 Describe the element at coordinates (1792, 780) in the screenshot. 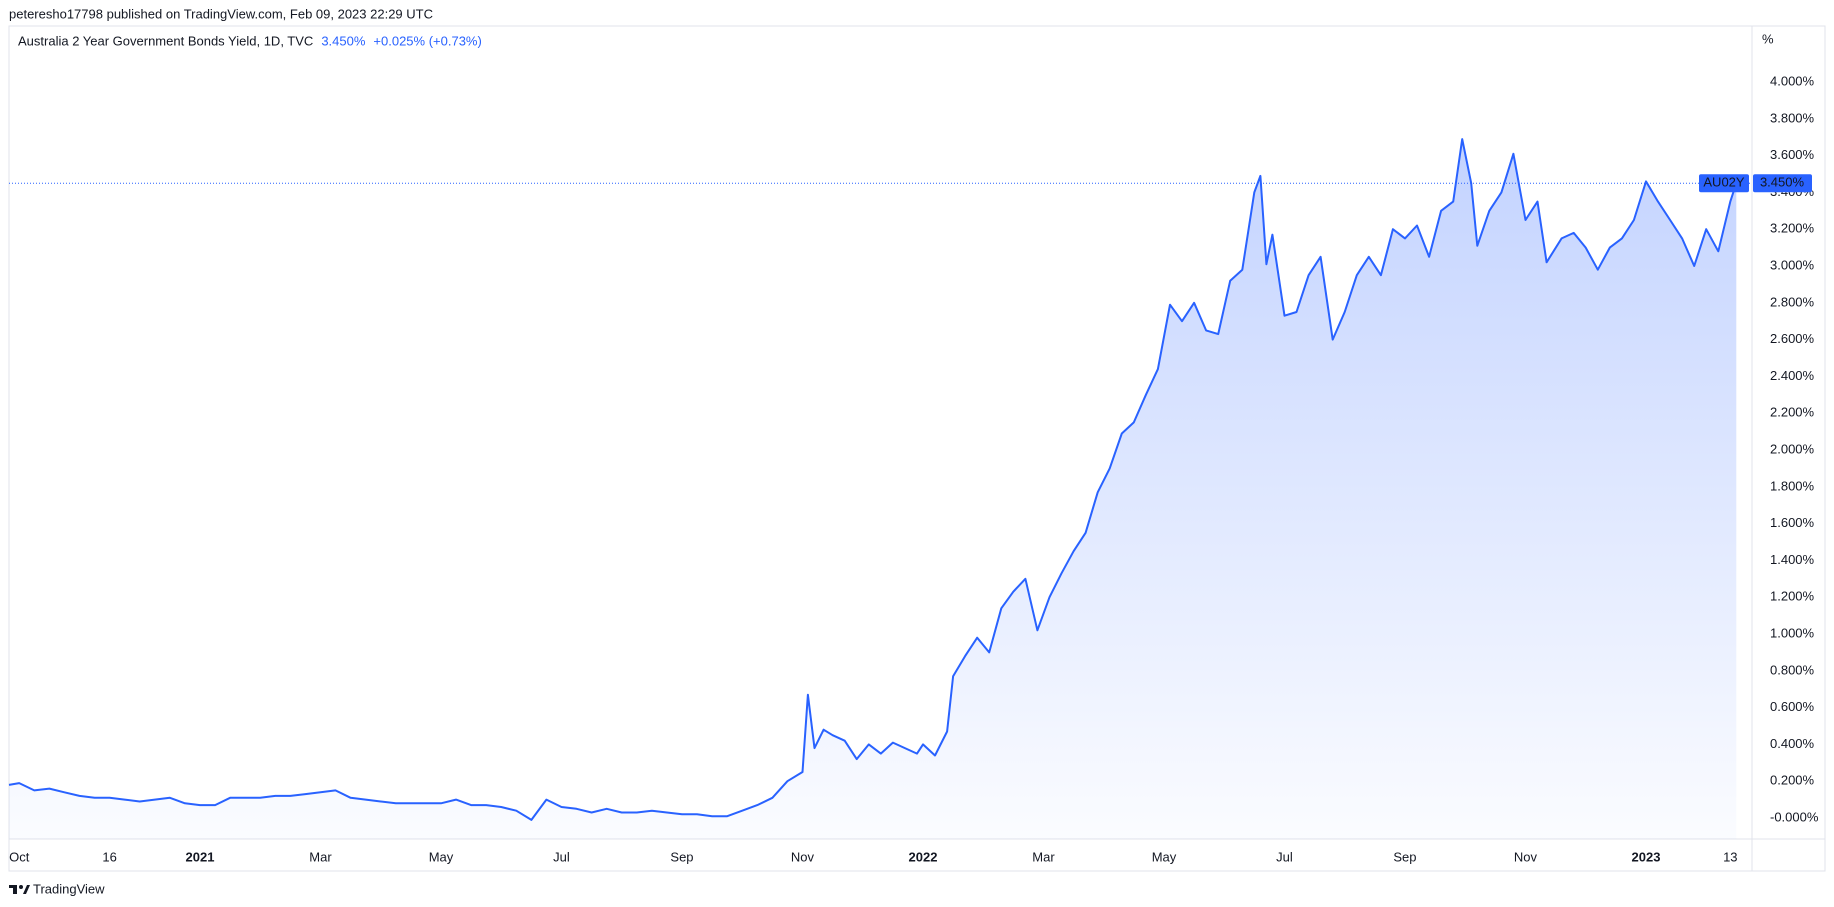

I see `y-tick-label: 0.200%` at that location.